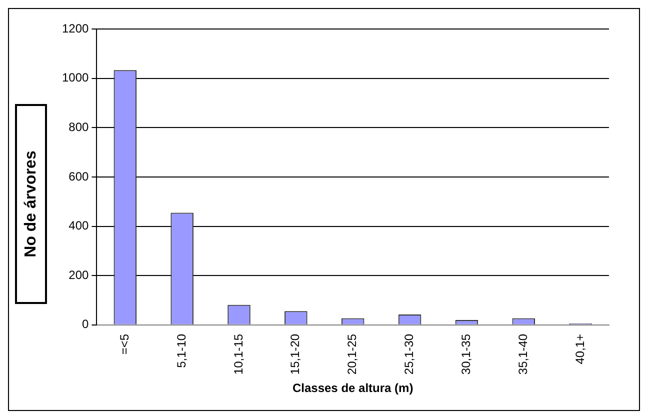 This screenshot has height=419, width=648. Describe the element at coordinates (353, 388) in the screenshot. I see `x-axis-title: Classes de altura (m)` at that location.